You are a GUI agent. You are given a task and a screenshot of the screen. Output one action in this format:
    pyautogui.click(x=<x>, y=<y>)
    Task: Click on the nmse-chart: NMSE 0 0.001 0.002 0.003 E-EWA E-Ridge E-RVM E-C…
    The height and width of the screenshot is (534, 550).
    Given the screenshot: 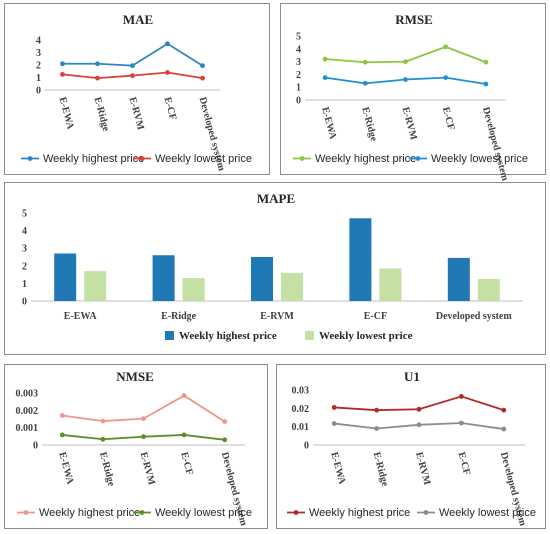 What is the action you would take?
    pyautogui.click(x=134, y=448)
    